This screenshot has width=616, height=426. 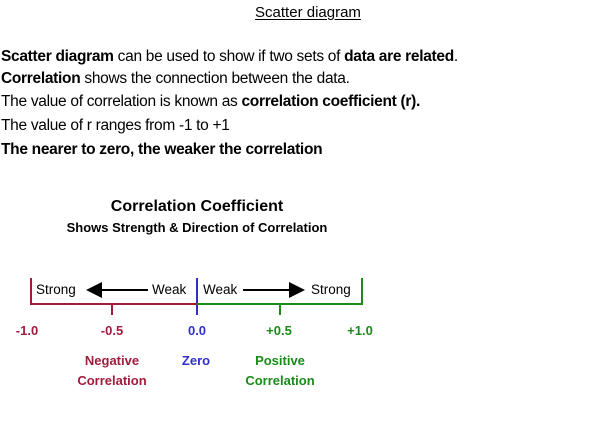 What do you see at coordinates (121, 101) in the screenshot?
I see `text-span: The value of correlation is known as` at bounding box center [121, 101].